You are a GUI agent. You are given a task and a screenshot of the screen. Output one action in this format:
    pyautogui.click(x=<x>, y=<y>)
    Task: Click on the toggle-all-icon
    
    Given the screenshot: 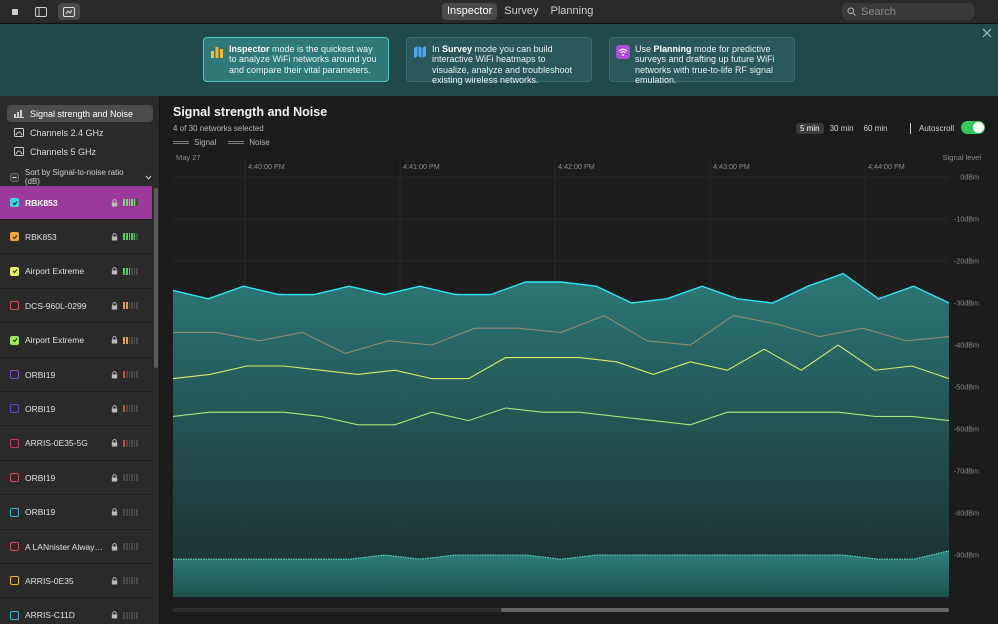 What is the action you would take?
    pyautogui.click(x=14, y=177)
    